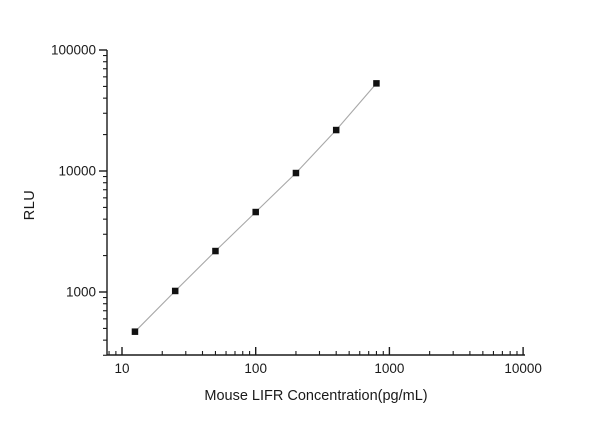  What do you see at coordinates (121, 368) in the screenshot?
I see `x-tick-label: 10` at bounding box center [121, 368].